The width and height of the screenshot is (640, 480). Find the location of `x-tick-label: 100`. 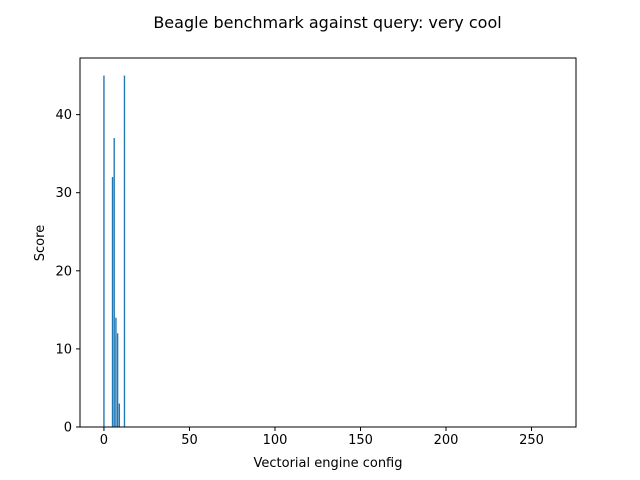

x-tick-label: 100 is located at coordinates (275, 440).